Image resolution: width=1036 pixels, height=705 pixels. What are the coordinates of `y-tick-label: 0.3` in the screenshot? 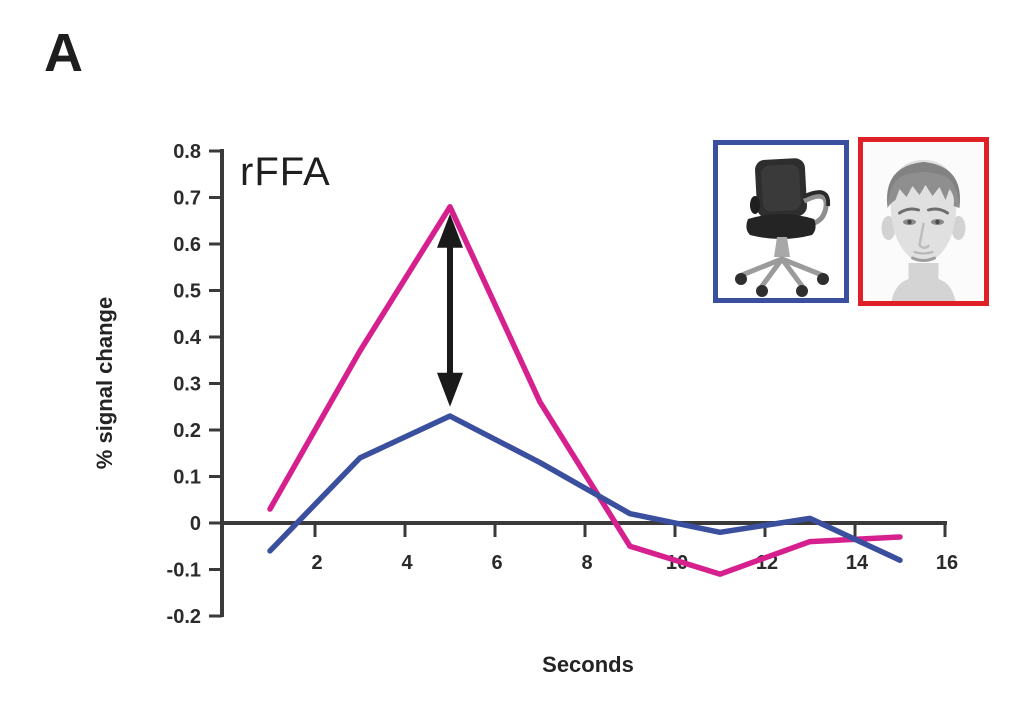 It's located at (187, 385).